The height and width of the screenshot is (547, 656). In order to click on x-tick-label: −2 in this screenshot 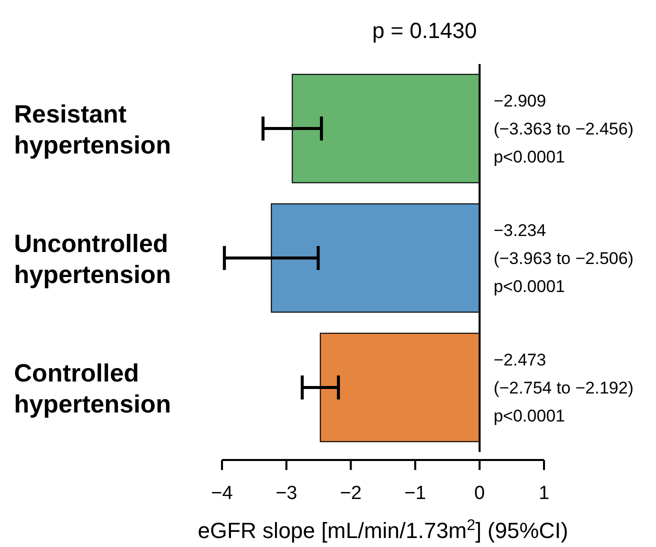, I will do `click(351, 493)`.